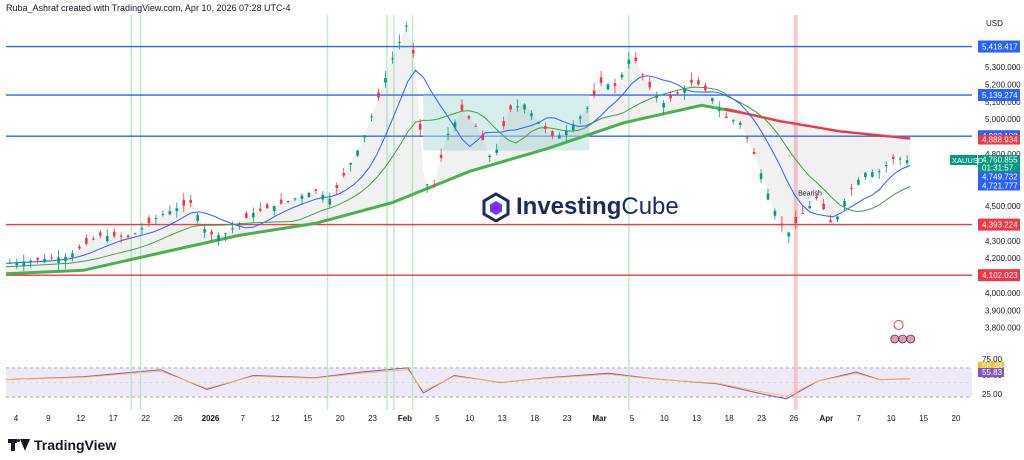  I want to click on x-tick-label: 18, so click(729, 418).